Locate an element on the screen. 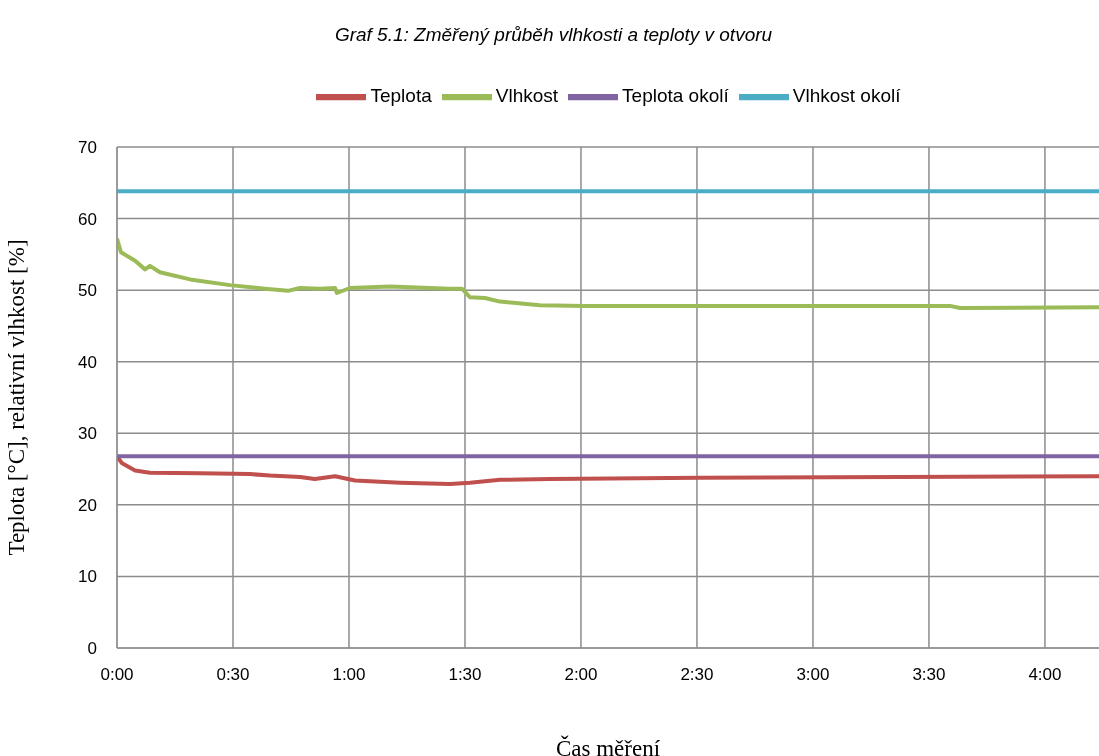 The width and height of the screenshot is (1099, 756). y-tick-label: 20 is located at coordinates (87, 505).